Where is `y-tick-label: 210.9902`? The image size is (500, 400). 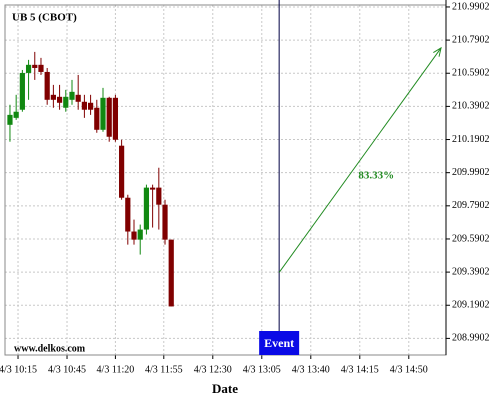
y-tick-label: 210.9902 is located at coordinates (471, 6).